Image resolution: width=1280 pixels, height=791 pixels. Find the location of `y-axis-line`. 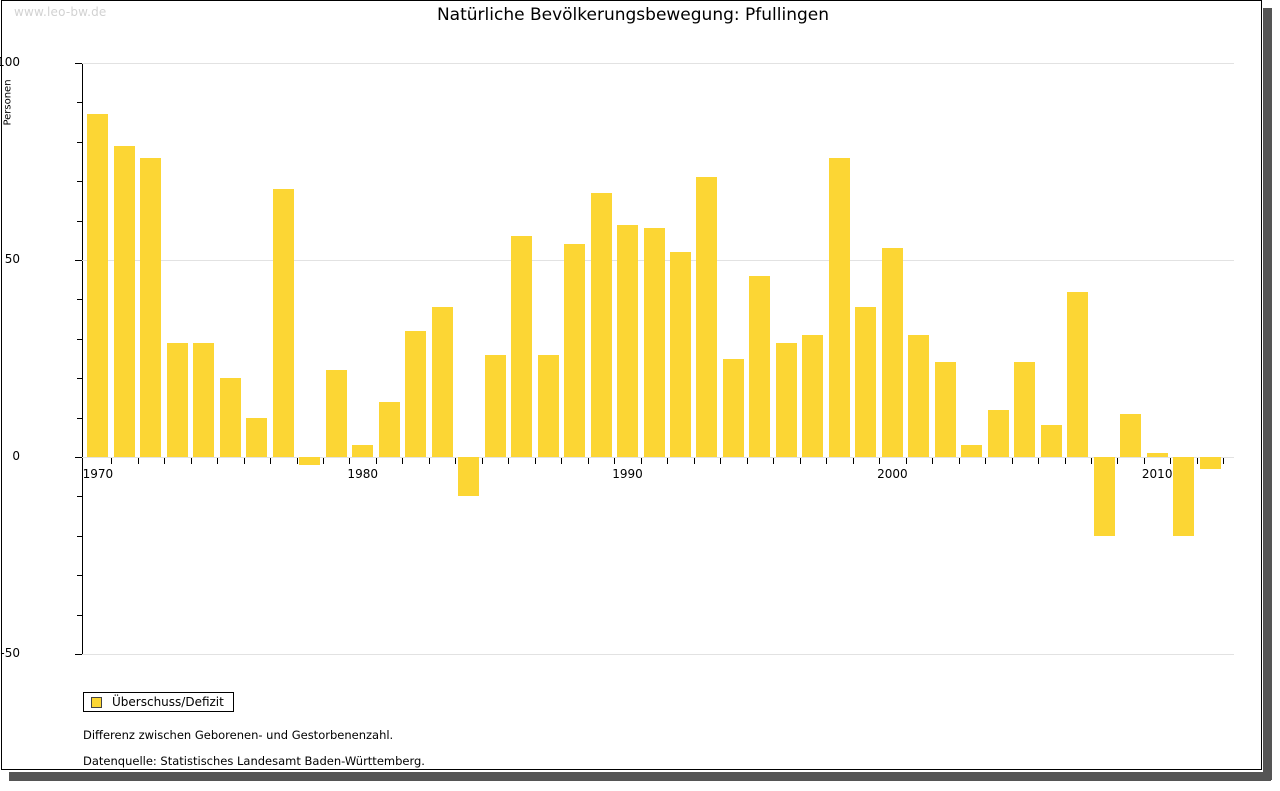

y-axis-line is located at coordinates (82, 358).